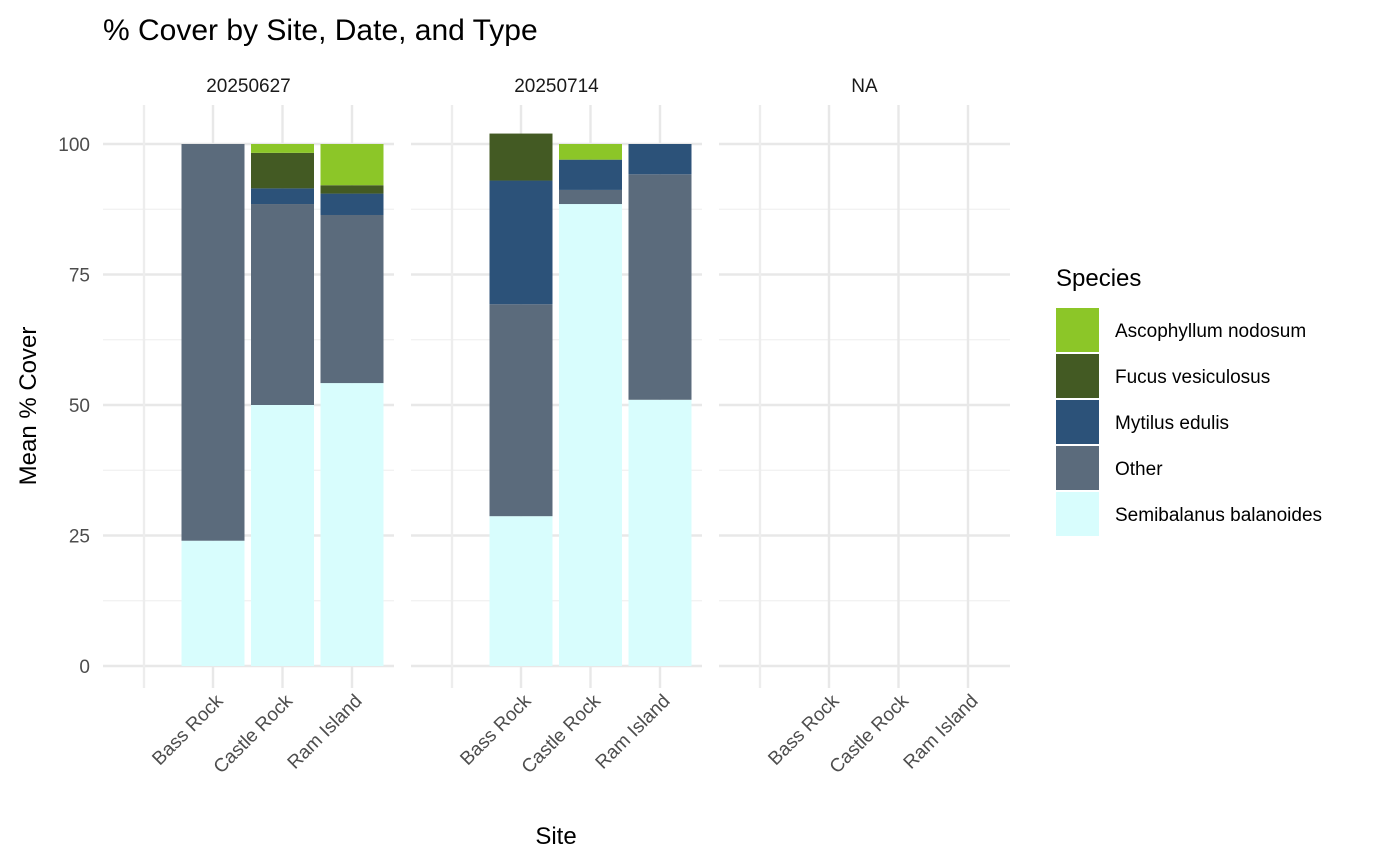  What do you see at coordinates (1077, 376) in the screenshot?
I see `legend-key-fucus-vesiculosus` at bounding box center [1077, 376].